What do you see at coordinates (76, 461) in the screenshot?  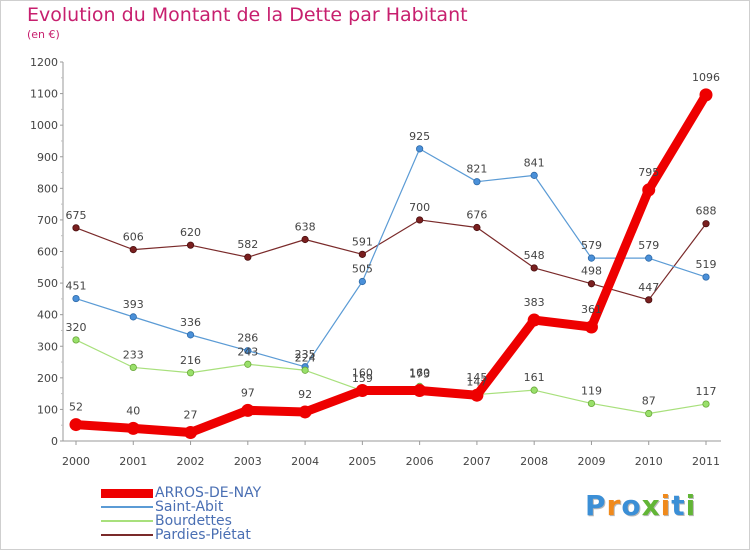 I see `x-tick-label: 2000` at bounding box center [76, 461].